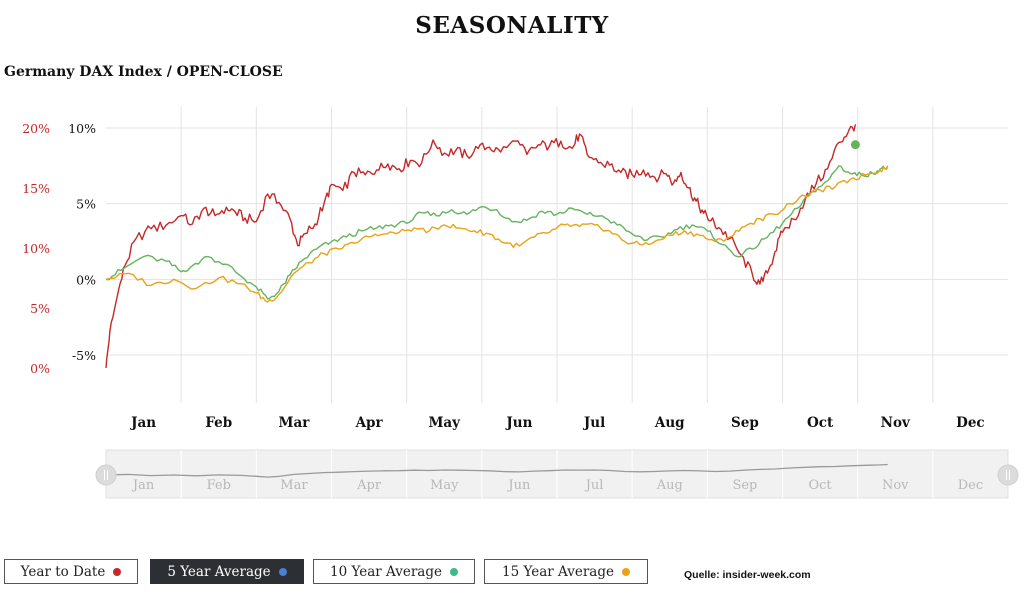 Image resolution: width=1024 pixels, height=597 pixels. What do you see at coordinates (219, 485) in the screenshot?
I see `navigator-month-label: Feb` at bounding box center [219, 485].